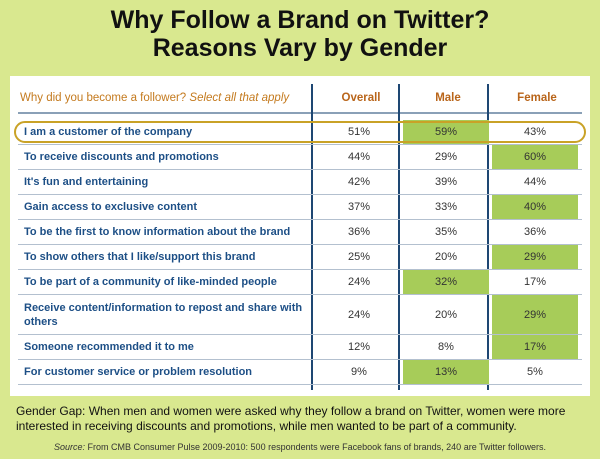 This screenshot has height=459, width=600. What do you see at coordinates (446, 372) in the screenshot?
I see `cell-value: 13%` at bounding box center [446, 372].